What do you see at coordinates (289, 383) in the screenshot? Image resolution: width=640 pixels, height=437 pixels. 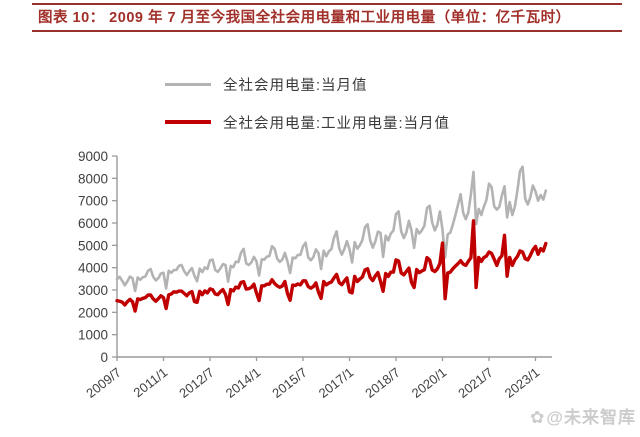 I see `svg-text: 2015/7` at bounding box center [289, 383].